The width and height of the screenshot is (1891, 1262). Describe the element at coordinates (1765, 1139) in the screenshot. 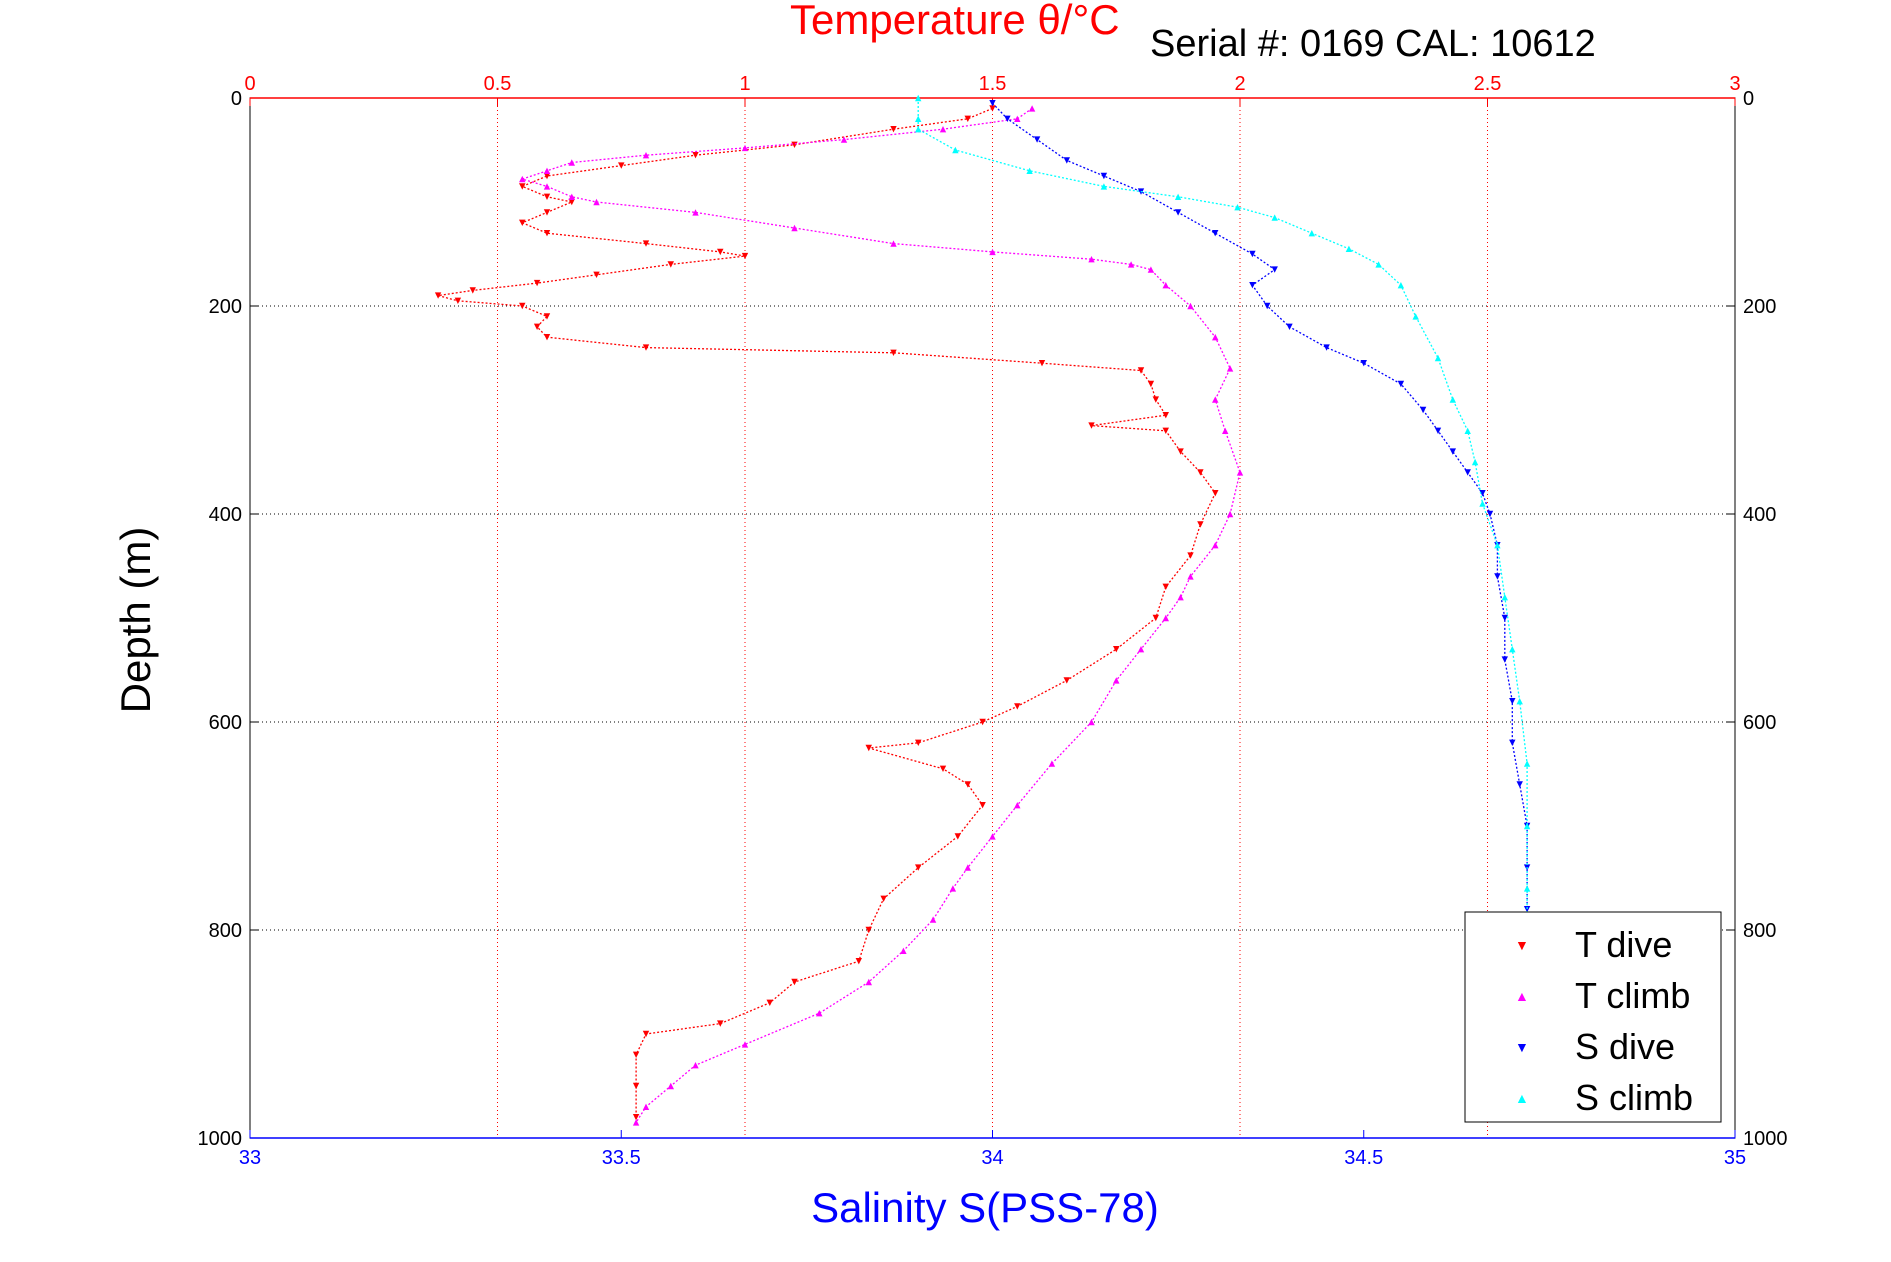

I see `y-tick-label-right-1000: 1000` at that location.